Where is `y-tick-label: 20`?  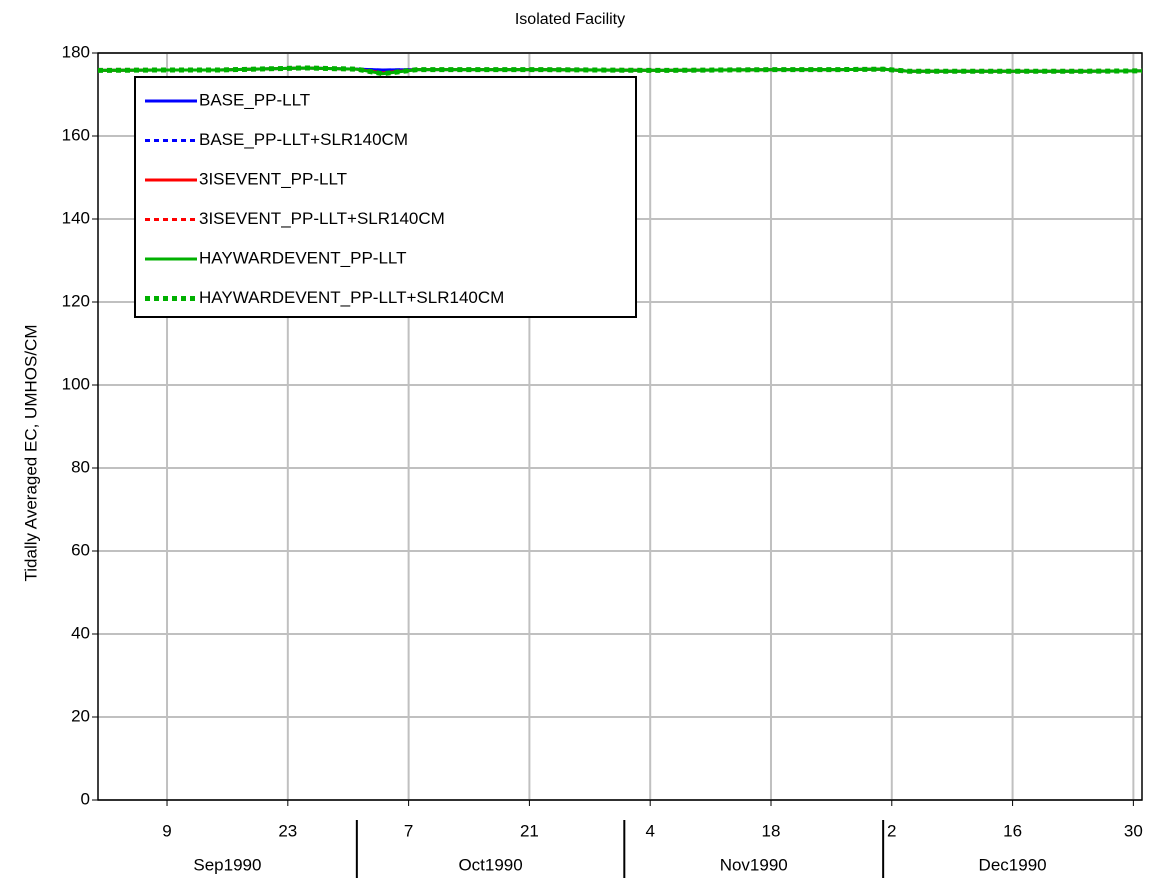
y-tick-label: 20 is located at coordinates (80, 715).